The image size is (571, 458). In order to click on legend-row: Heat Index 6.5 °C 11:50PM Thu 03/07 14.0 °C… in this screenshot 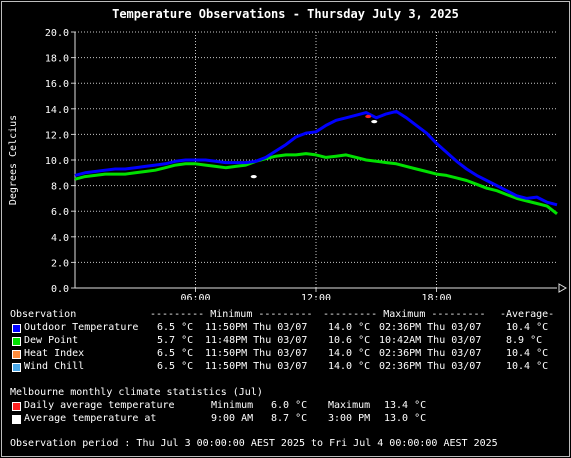, I will do `click(290, 354)`.